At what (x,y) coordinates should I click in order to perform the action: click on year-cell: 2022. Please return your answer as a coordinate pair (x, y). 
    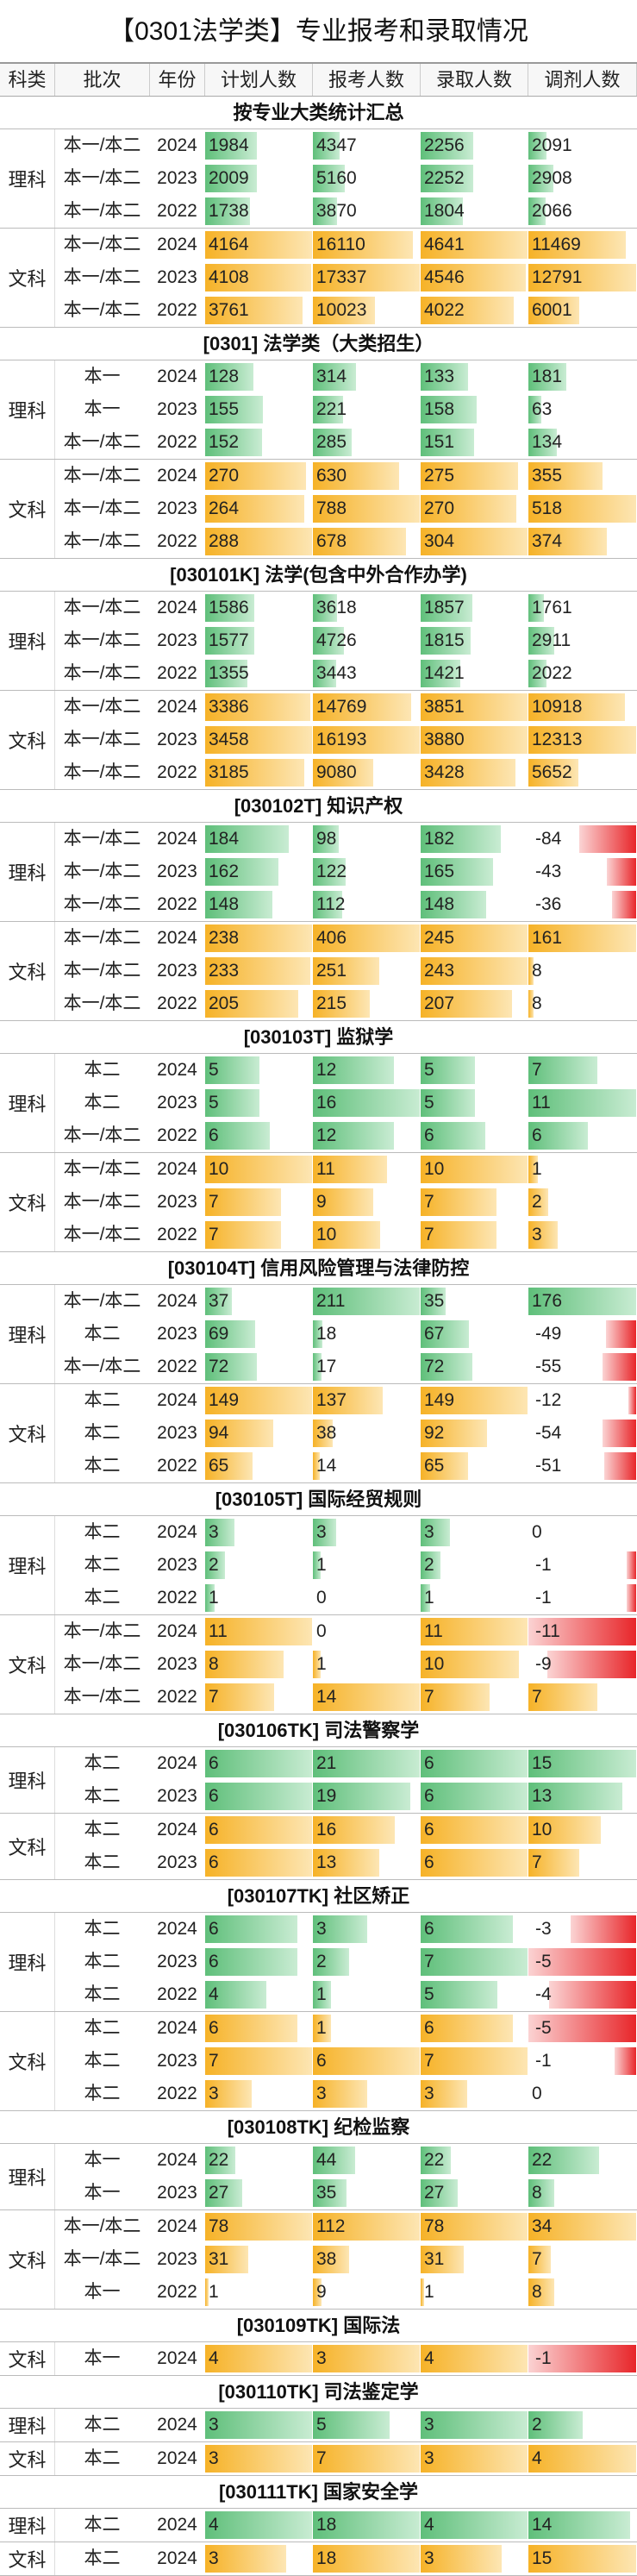
    Looking at the image, I should click on (177, 1697).